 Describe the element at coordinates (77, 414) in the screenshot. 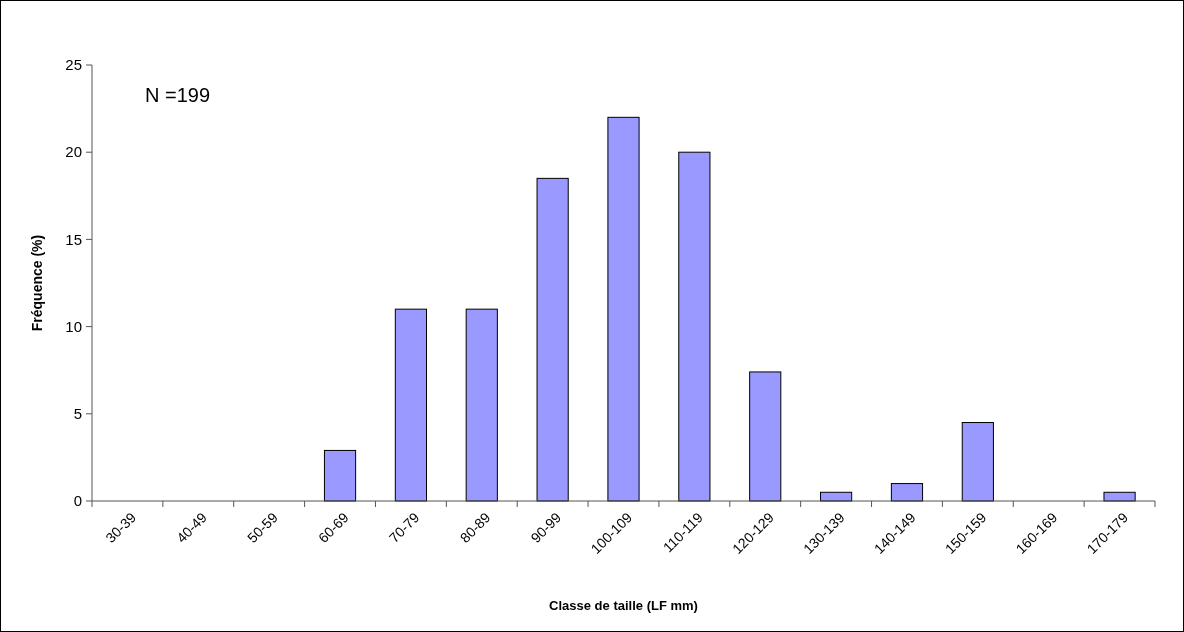

I see `y-tick-label: 5` at that location.